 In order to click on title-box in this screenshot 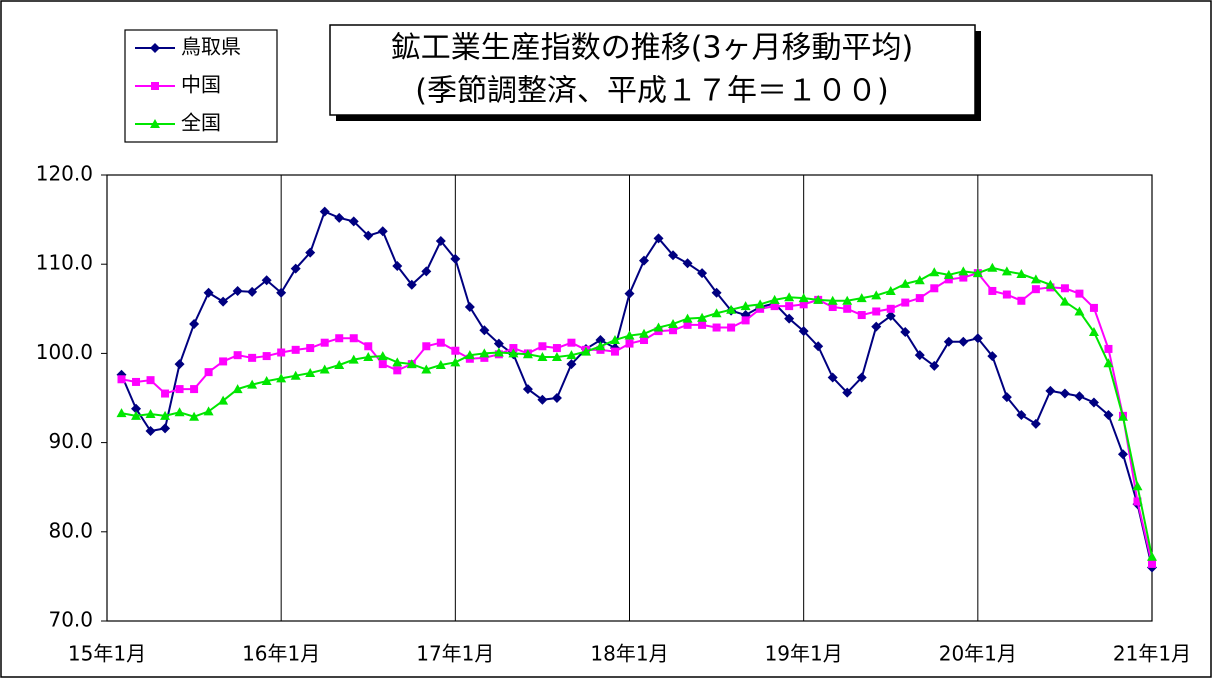, I will do `click(652, 70)`.